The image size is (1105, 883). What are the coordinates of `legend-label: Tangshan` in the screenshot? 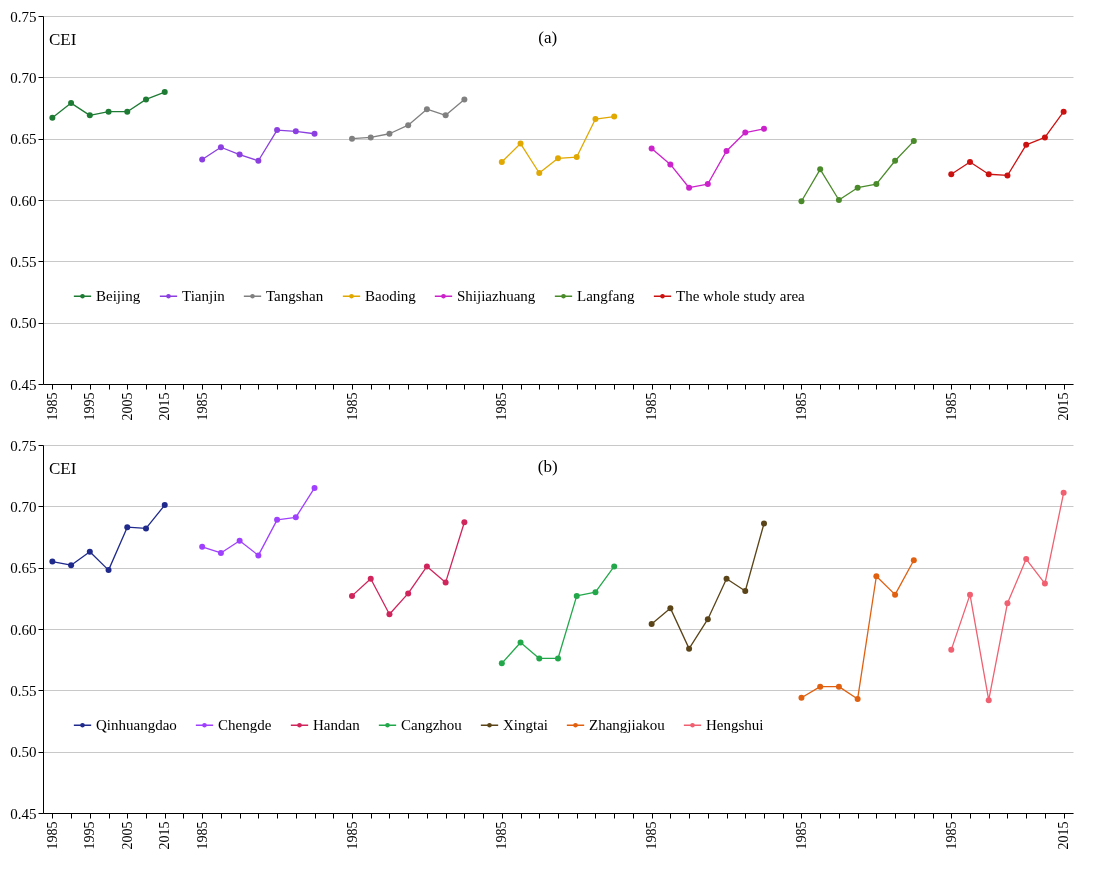 It's located at (295, 296).